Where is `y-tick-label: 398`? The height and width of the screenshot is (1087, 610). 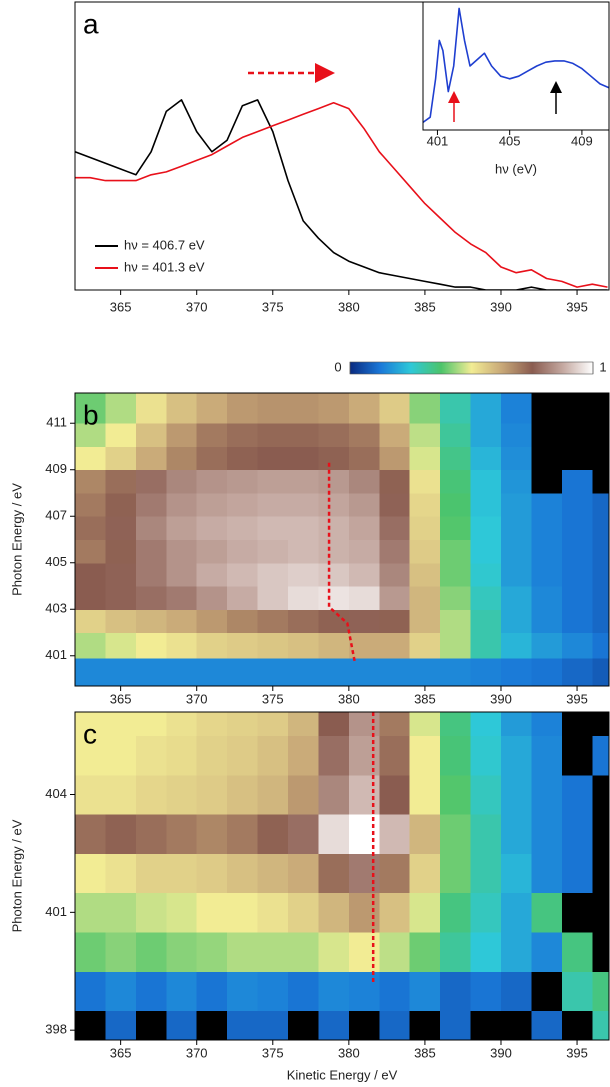
y-tick-label: 398 is located at coordinates (56, 1029).